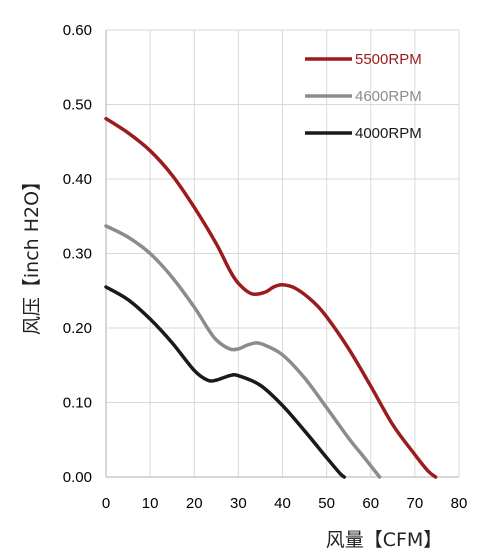 This screenshot has height=559, width=491. Describe the element at coordinates (32, 253) in the screenshot. I see `y-axis-title: 风压【inch H2O】` at that location.